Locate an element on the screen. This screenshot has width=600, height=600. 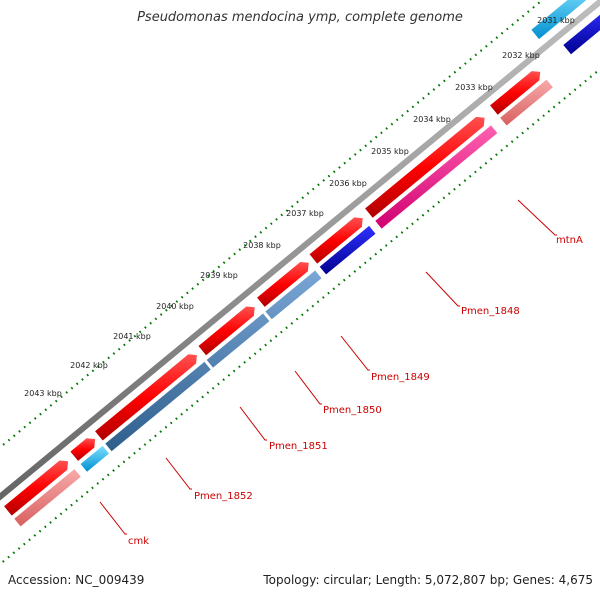
scale-label: 2041 kbp is located at coordinates (132, 336).